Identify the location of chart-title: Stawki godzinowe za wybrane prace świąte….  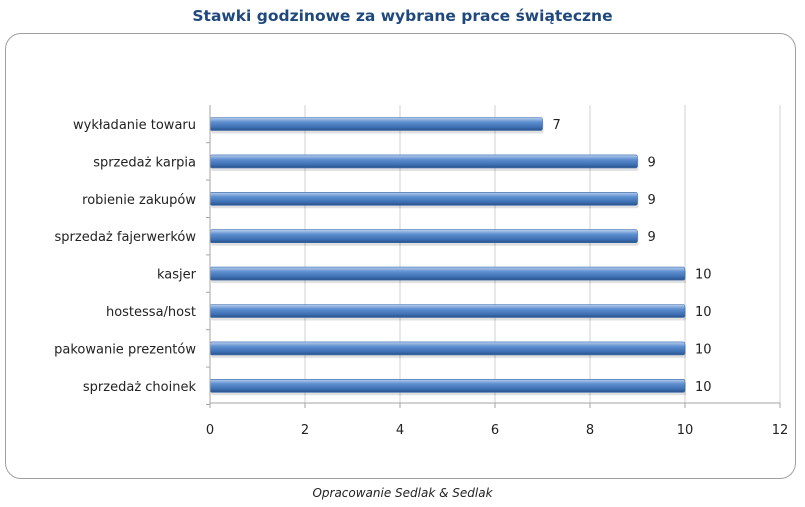
(402, 16).